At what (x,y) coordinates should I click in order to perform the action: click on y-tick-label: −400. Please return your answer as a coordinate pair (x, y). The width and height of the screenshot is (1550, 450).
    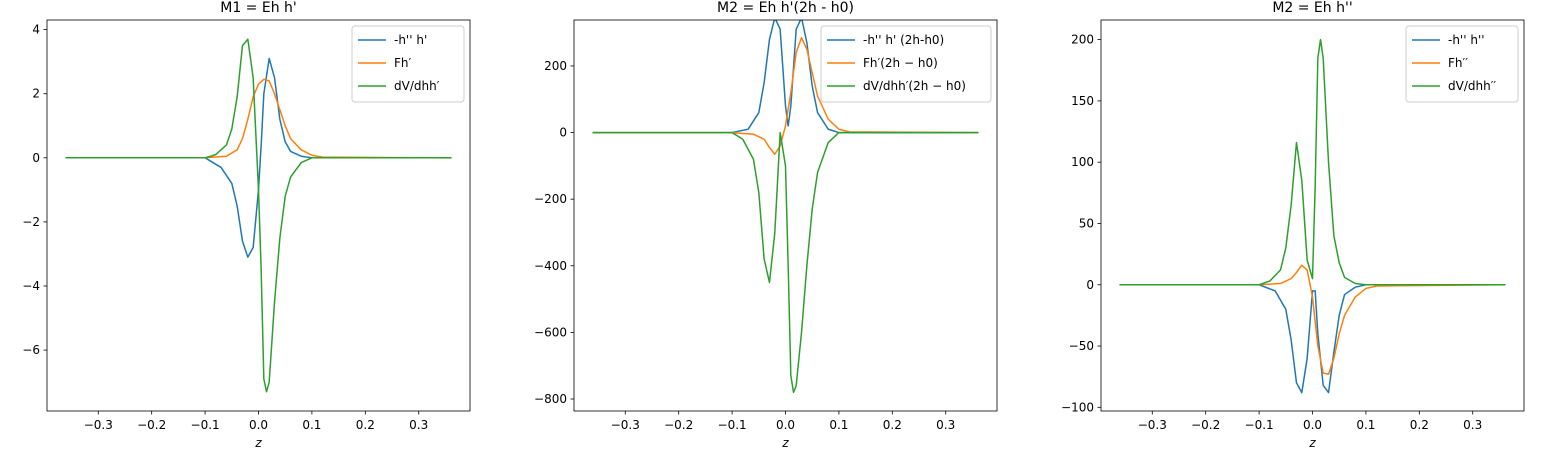
    Looking at the image, I should click on (550, 266).